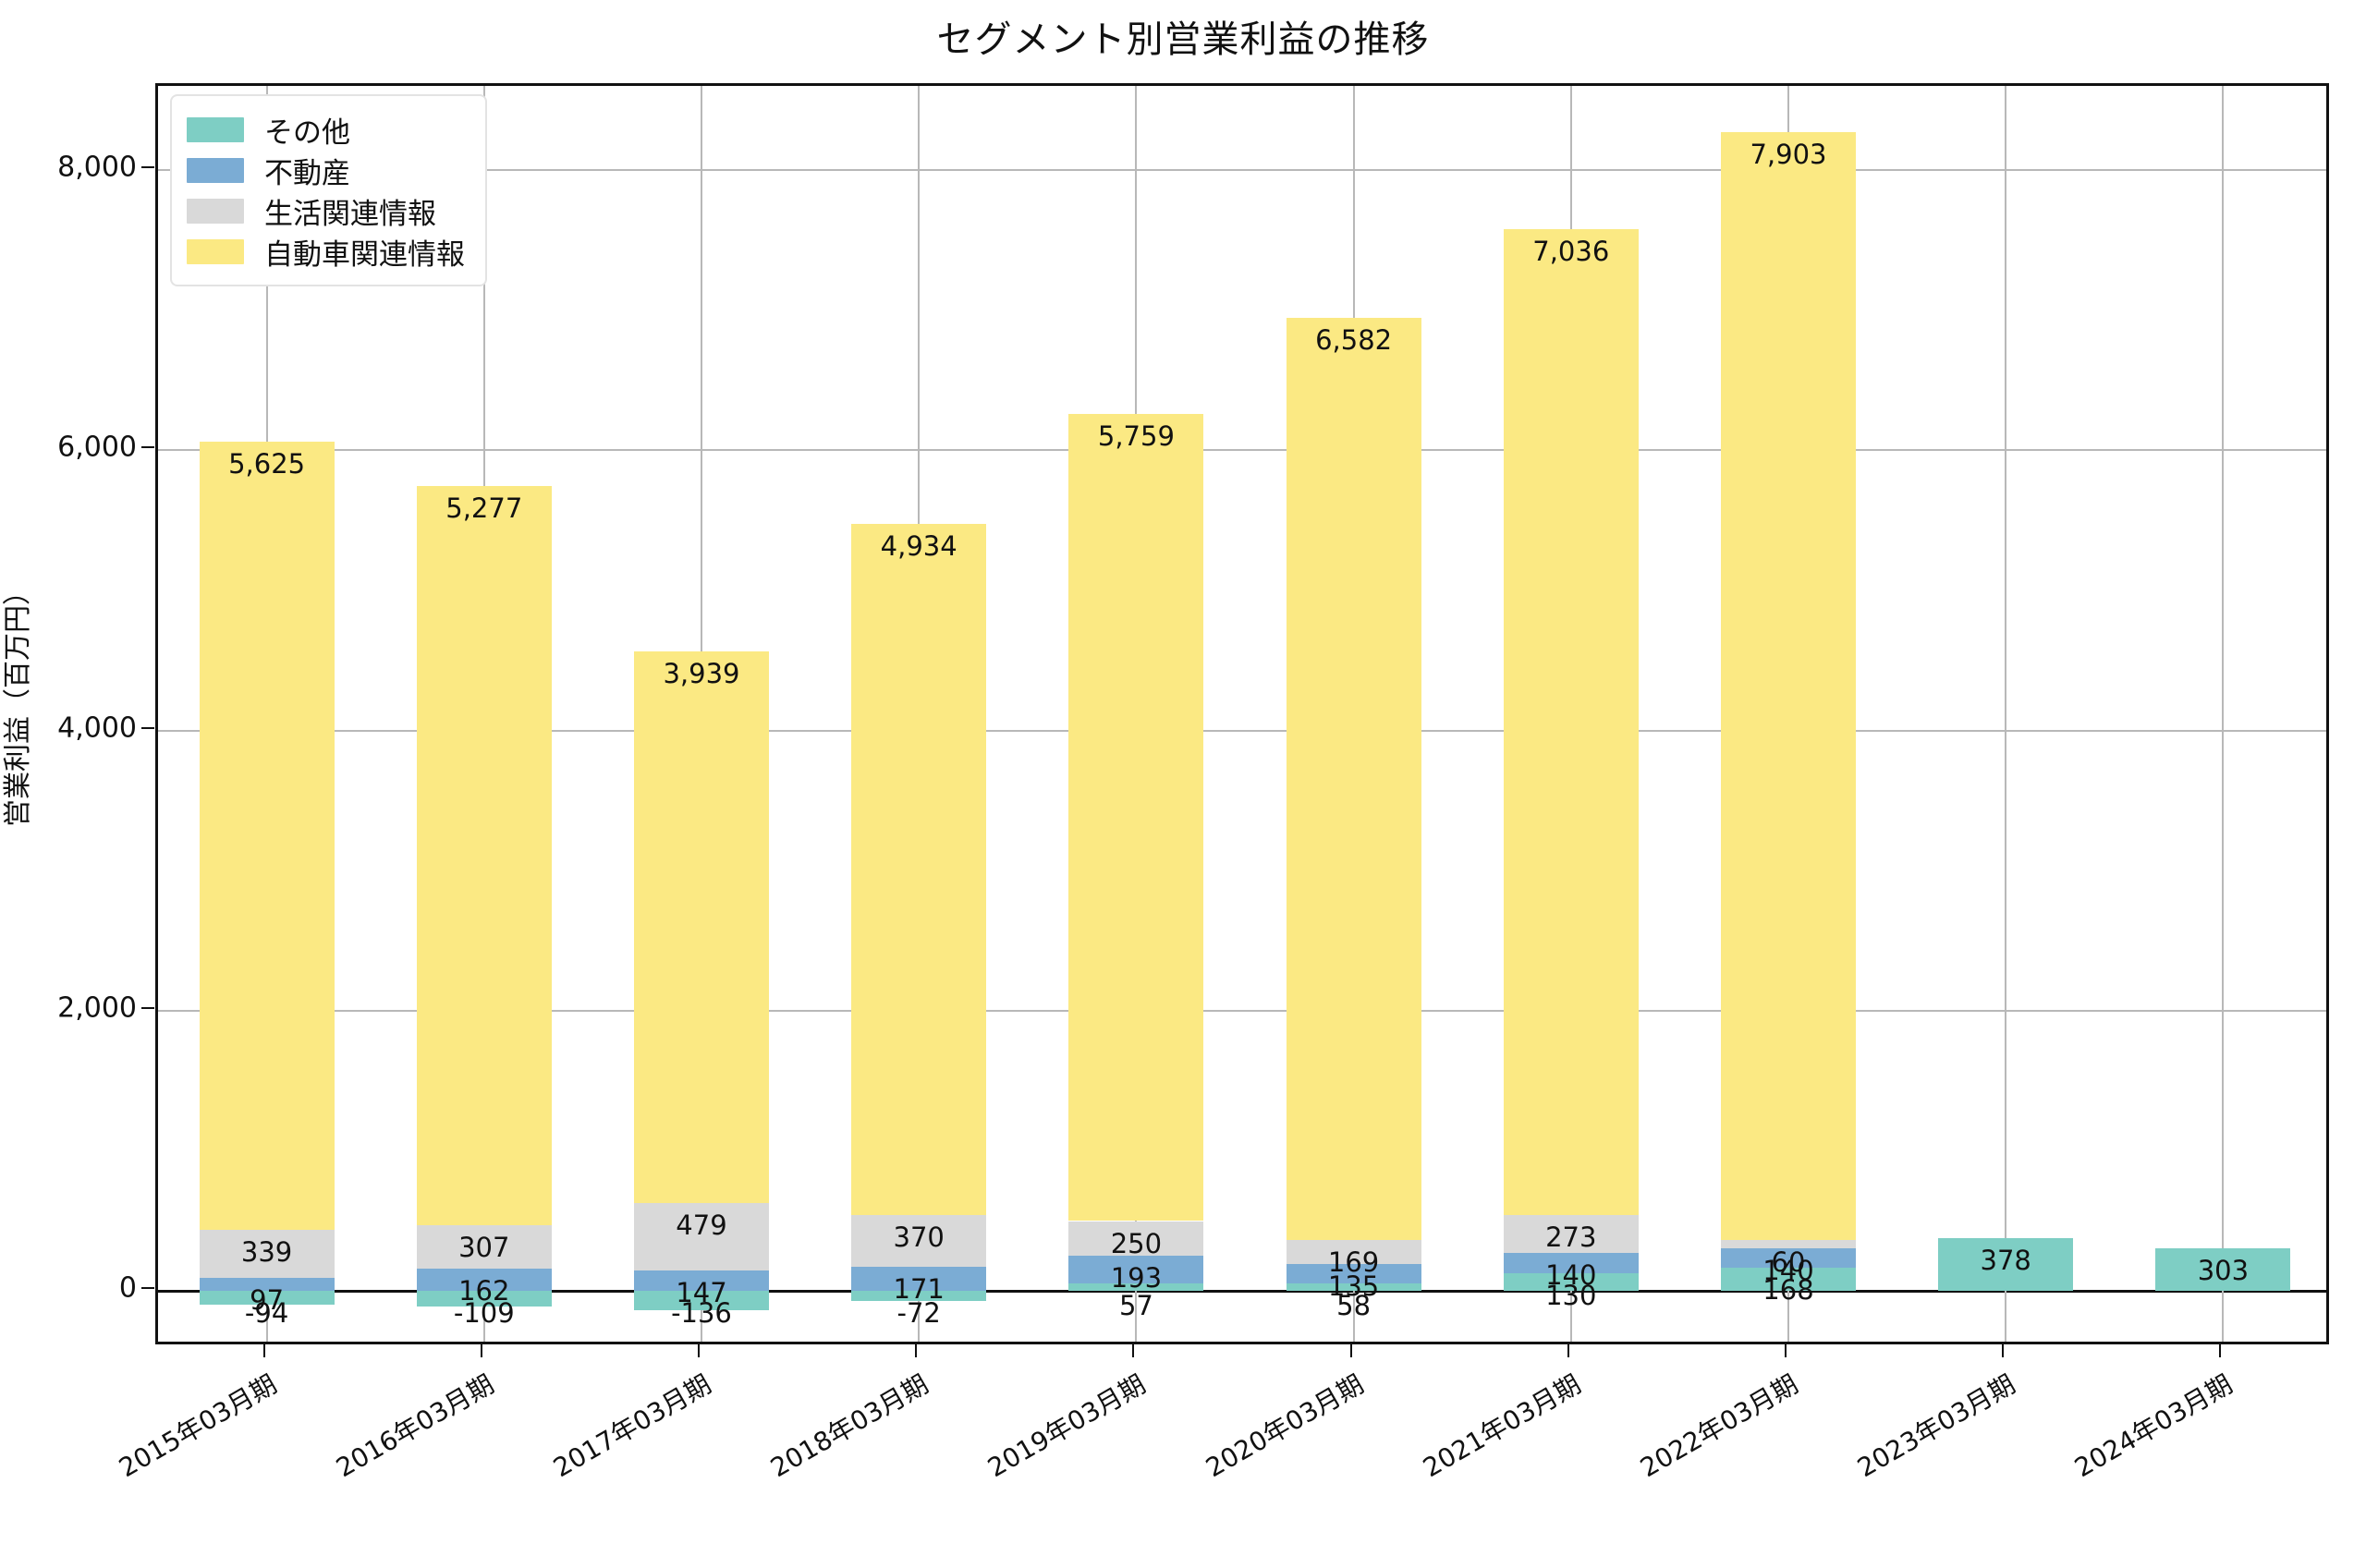  I want to click on y-axis-tick-label: 0, so click(127, 1288).